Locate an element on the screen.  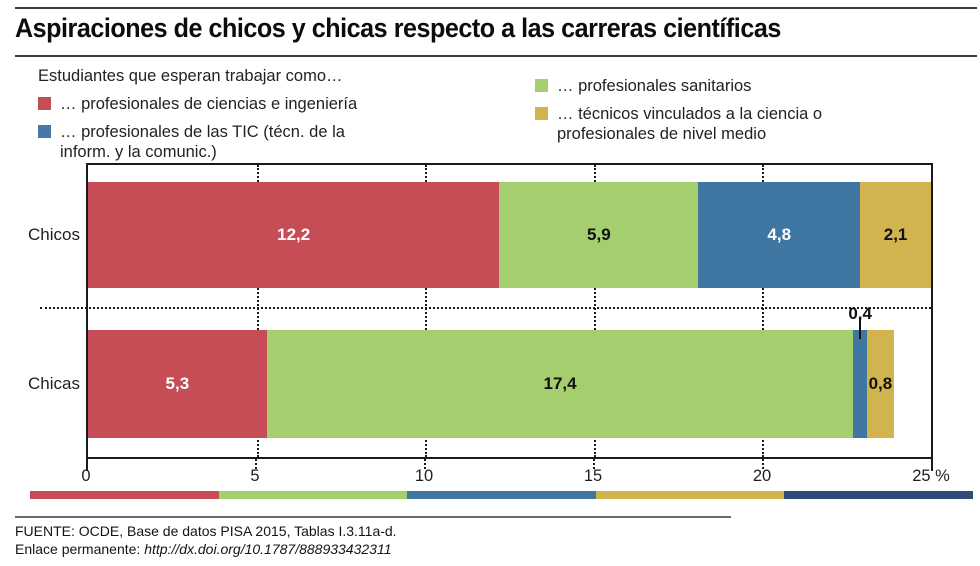
bar-segment: 12,2 is located at coordinates (294, 235).